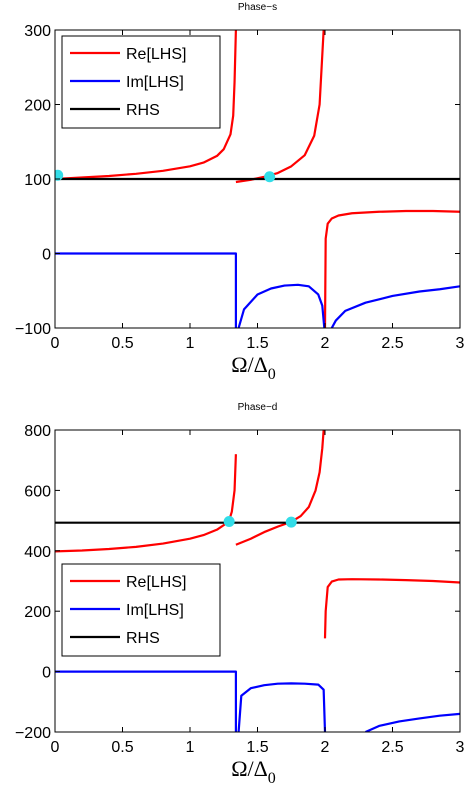 The image size is (466, 794). What do you see at coordinates (460, 343) in the screenshot?
I see `chart1-x-tick-label: 3` at bounding box center [460, 343].